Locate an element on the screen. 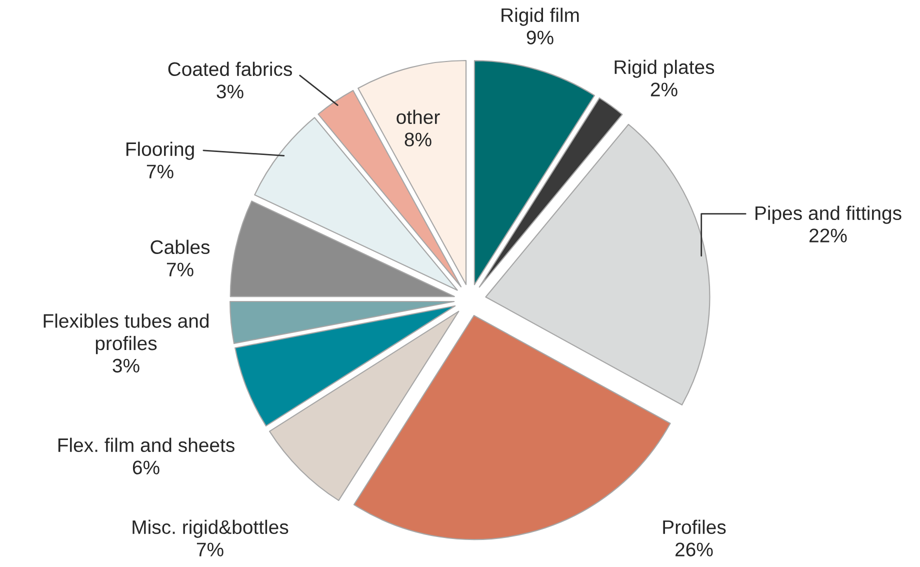 The width and height of the screenshot is (920, 567). slice-label: Coated fabrics is located at coordinates (230, 69).